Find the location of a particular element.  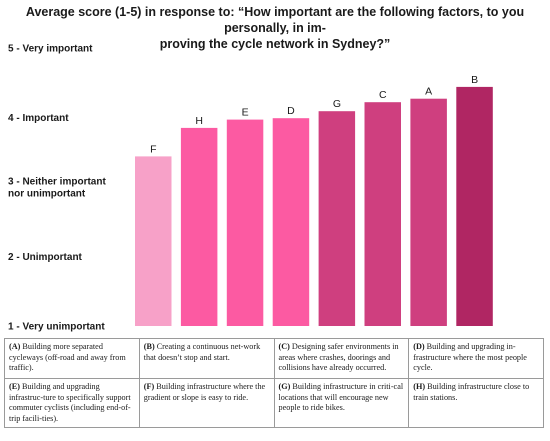

y-tick-label: 1 - Very unimportant is located at coordinates (56, 327).